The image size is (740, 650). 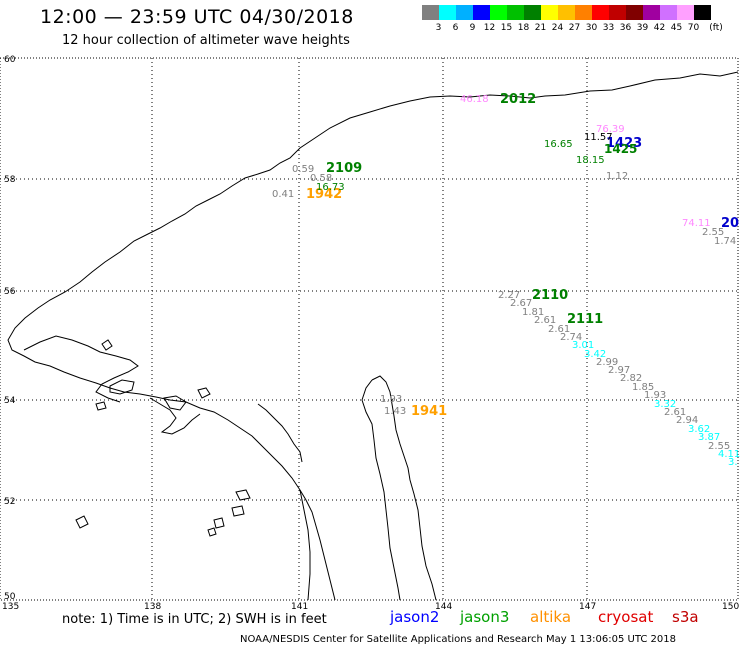 What do you see at coordinates (725, 241) in the screenshot?
I see `wave-height-value: 1.74` at bounding box center [725, 241].